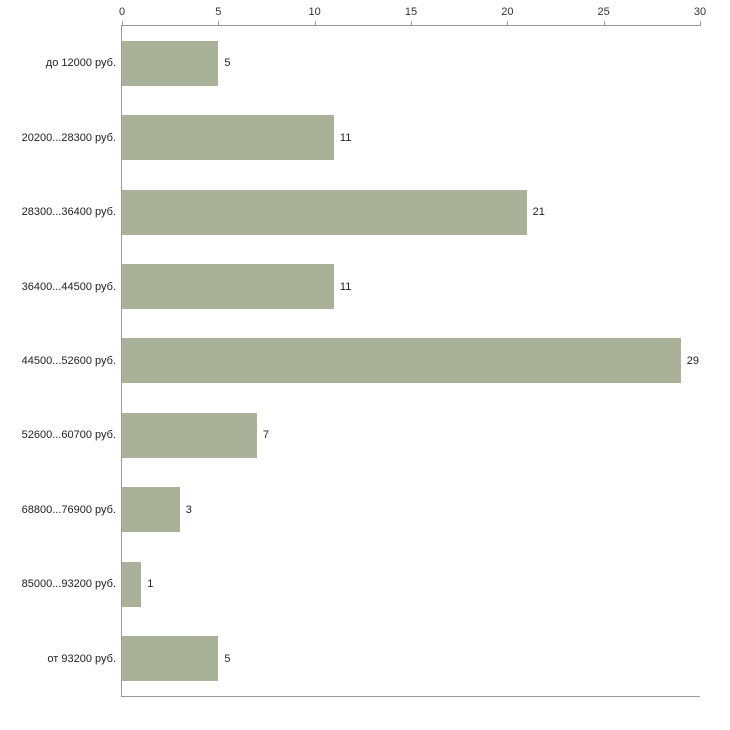  I want to click on x-axis-tick-label: 10, so click(314, 12).